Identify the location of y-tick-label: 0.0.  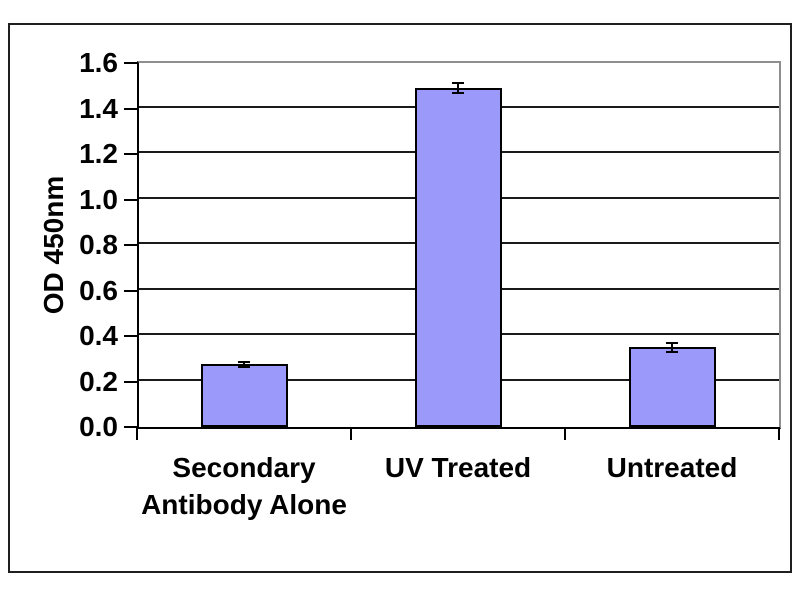
(98, 426).